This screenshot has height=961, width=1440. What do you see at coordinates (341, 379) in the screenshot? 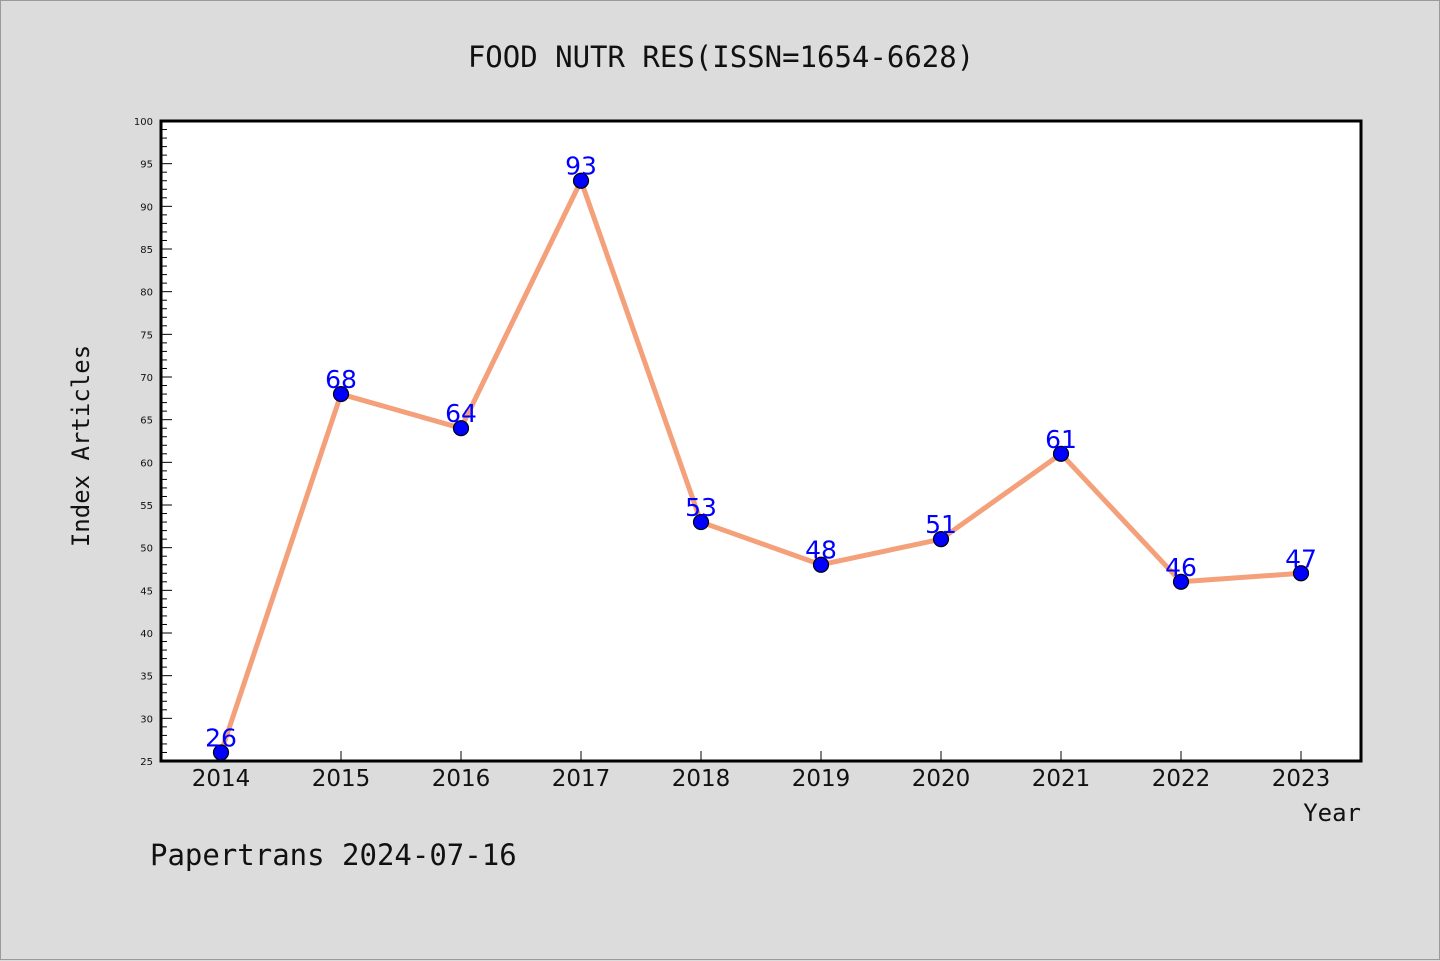
I see `data-label-2015: 68` at bounding box center [341, 379].